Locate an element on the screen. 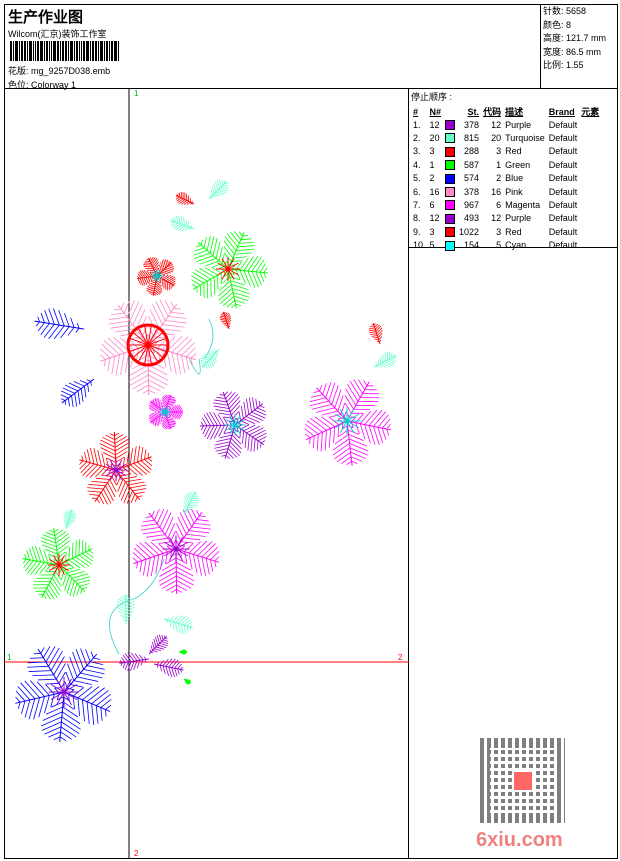  row-code: 1 is located at coordinates (492, 164).